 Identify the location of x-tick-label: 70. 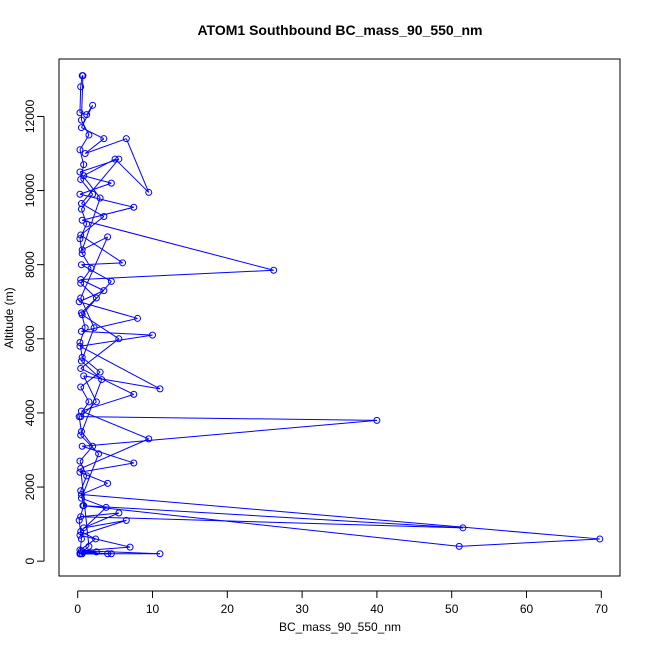
(602, 609).